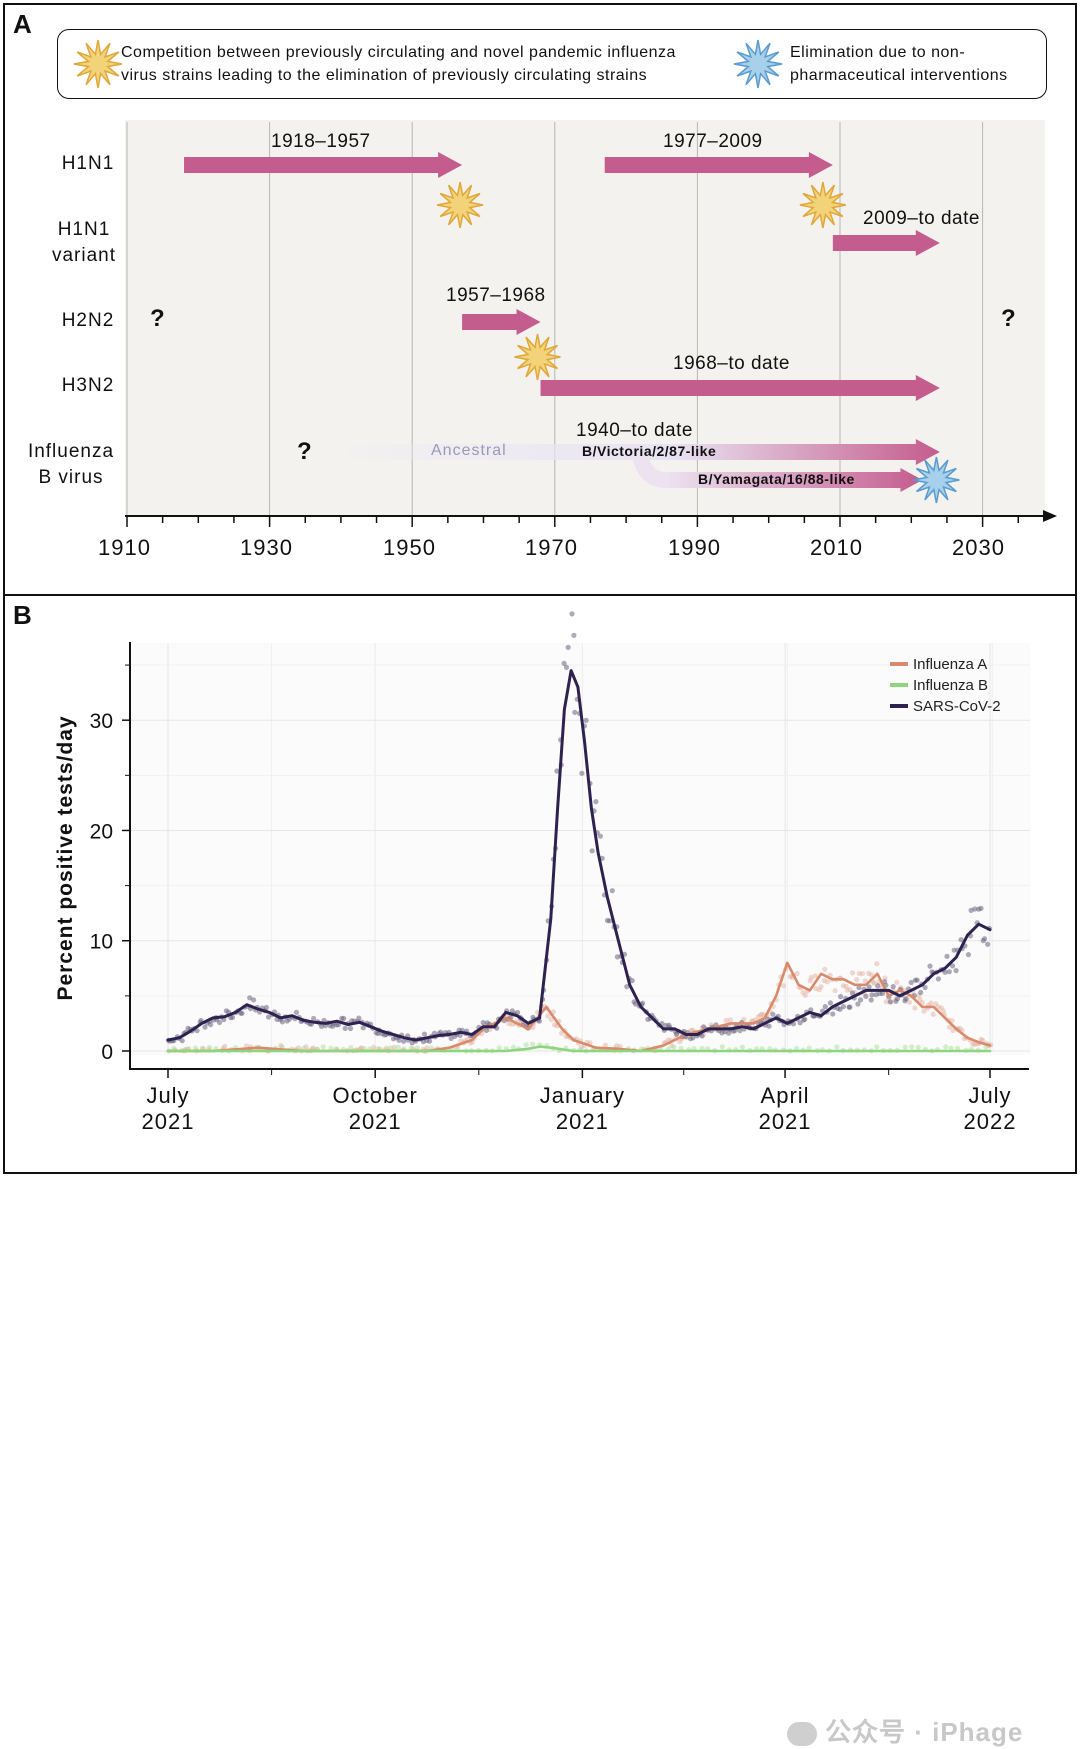 The height and width of the screenshot is (1749, 1080). Describe the element at coordinates (978, 547) in the screenshot. I see `x-tick-2030: 2030` at that location.